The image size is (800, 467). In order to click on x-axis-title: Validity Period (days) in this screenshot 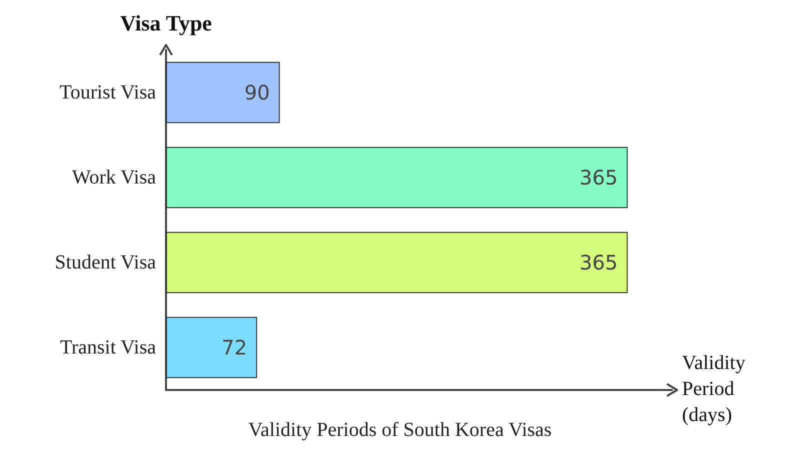, I will do `click(714, 389)`.